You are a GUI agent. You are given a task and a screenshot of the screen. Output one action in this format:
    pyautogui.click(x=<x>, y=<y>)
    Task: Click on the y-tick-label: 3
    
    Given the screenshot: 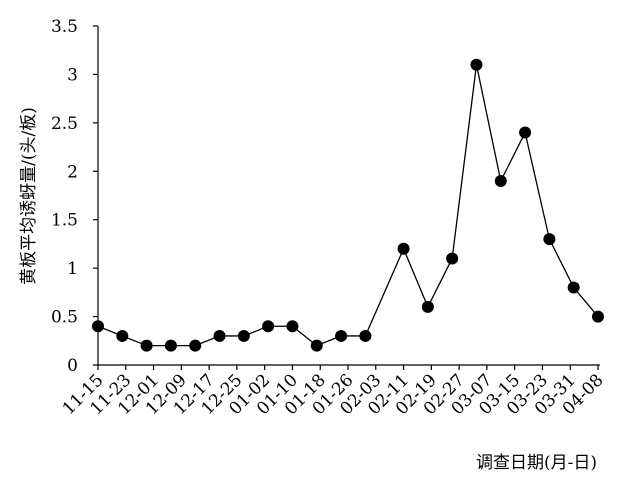 What is the action you would take?
    pyautogui.click(x=72, y=75)
    